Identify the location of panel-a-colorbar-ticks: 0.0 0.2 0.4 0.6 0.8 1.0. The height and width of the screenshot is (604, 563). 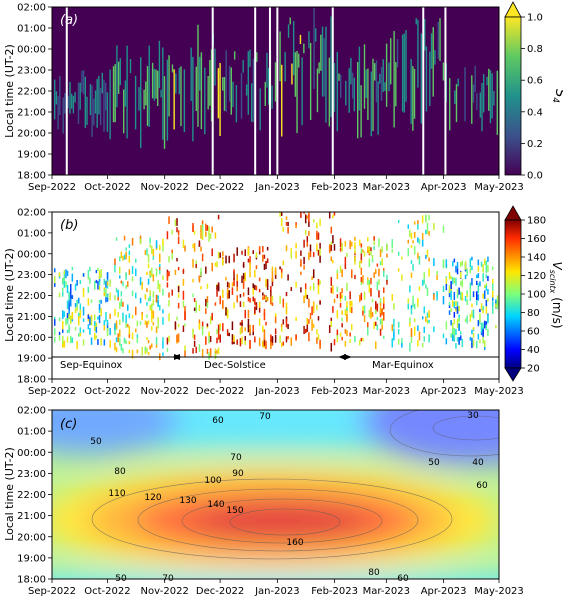
(532, 97).